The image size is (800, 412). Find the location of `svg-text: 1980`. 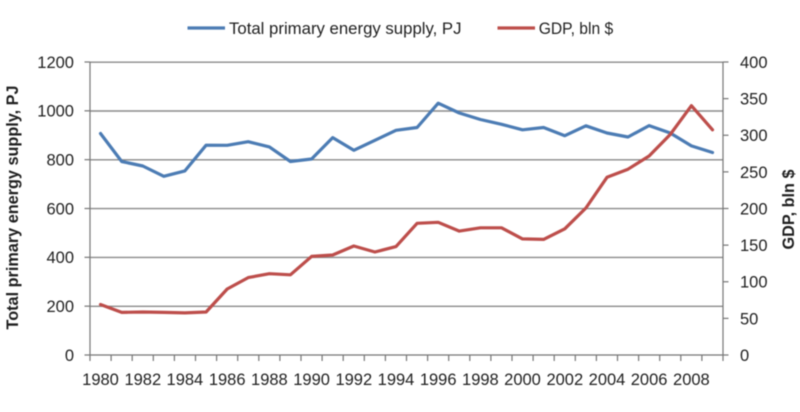

svg-text: 1980 is located at coordinates (100, 380).